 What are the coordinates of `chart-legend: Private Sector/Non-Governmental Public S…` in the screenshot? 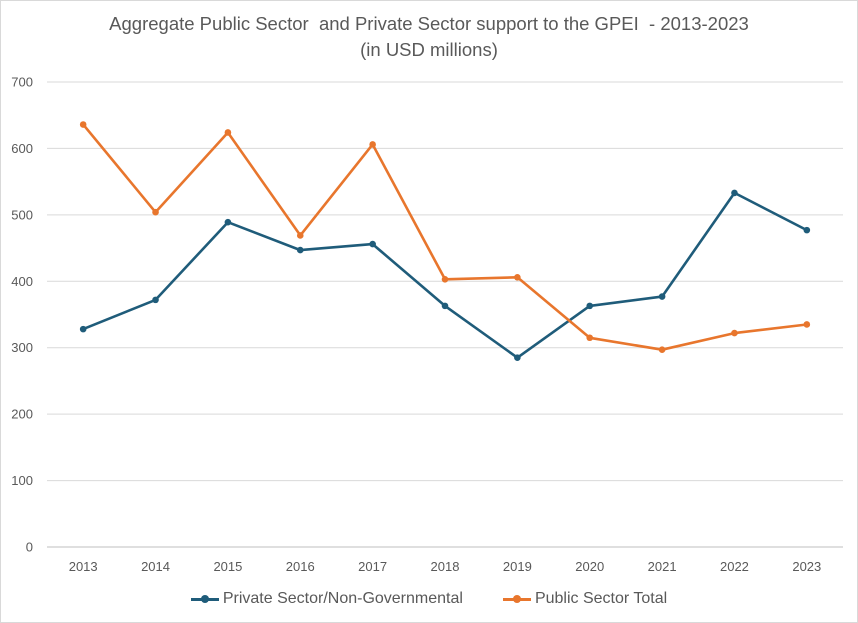 It's located at (429, 599).